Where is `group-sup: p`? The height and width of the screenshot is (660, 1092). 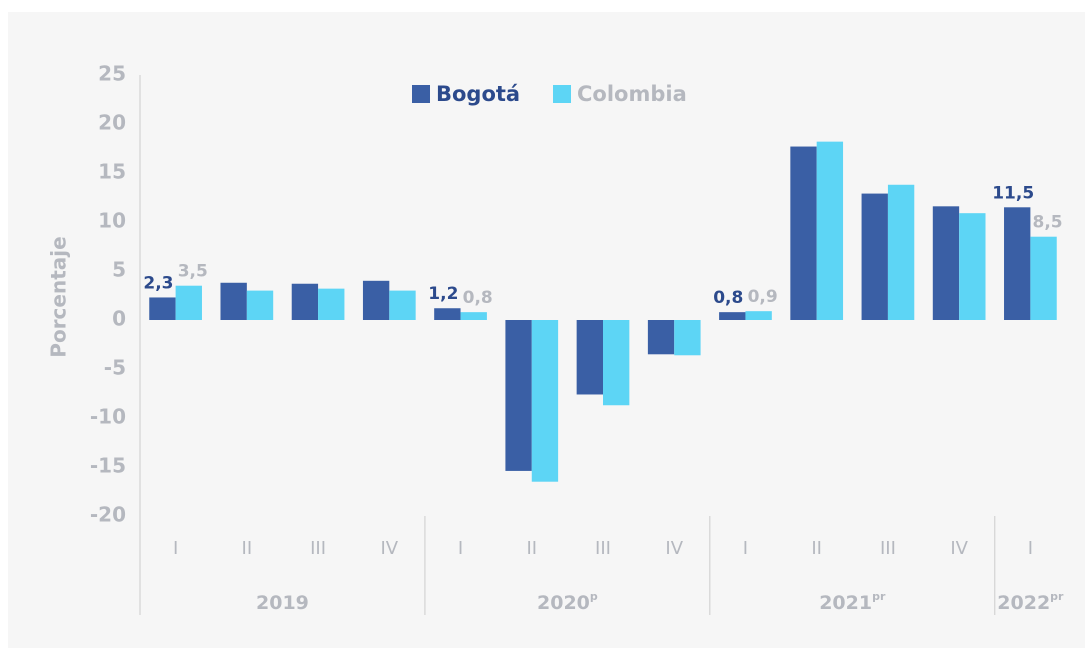 group-sup: p is located at coordinates (594, 596).